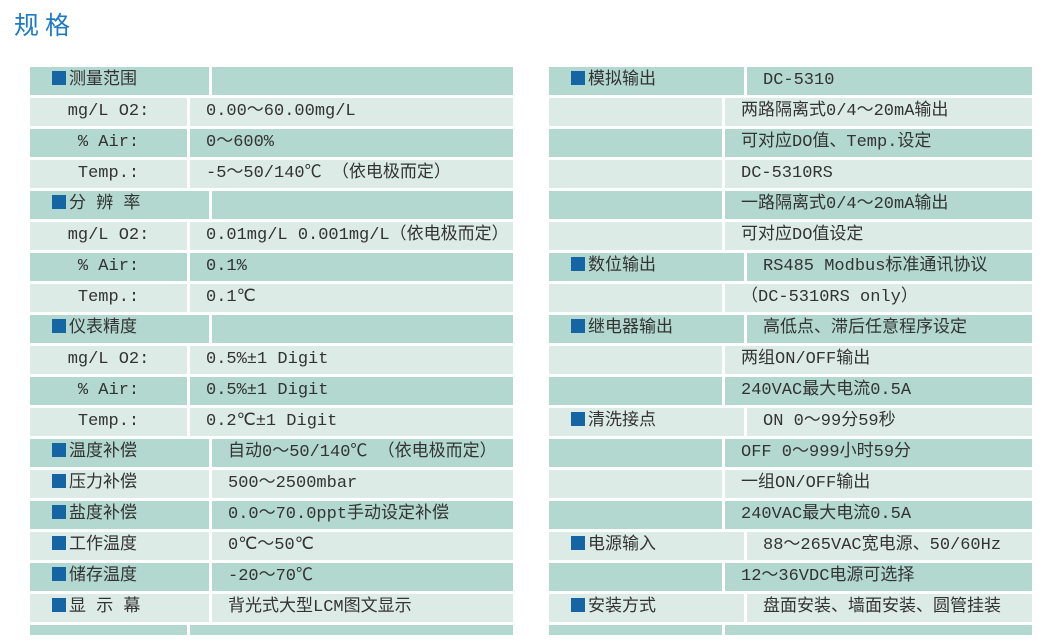  I want to click on spec-value: 两路隔离式0/4～20mA输出, so click(878, 112).